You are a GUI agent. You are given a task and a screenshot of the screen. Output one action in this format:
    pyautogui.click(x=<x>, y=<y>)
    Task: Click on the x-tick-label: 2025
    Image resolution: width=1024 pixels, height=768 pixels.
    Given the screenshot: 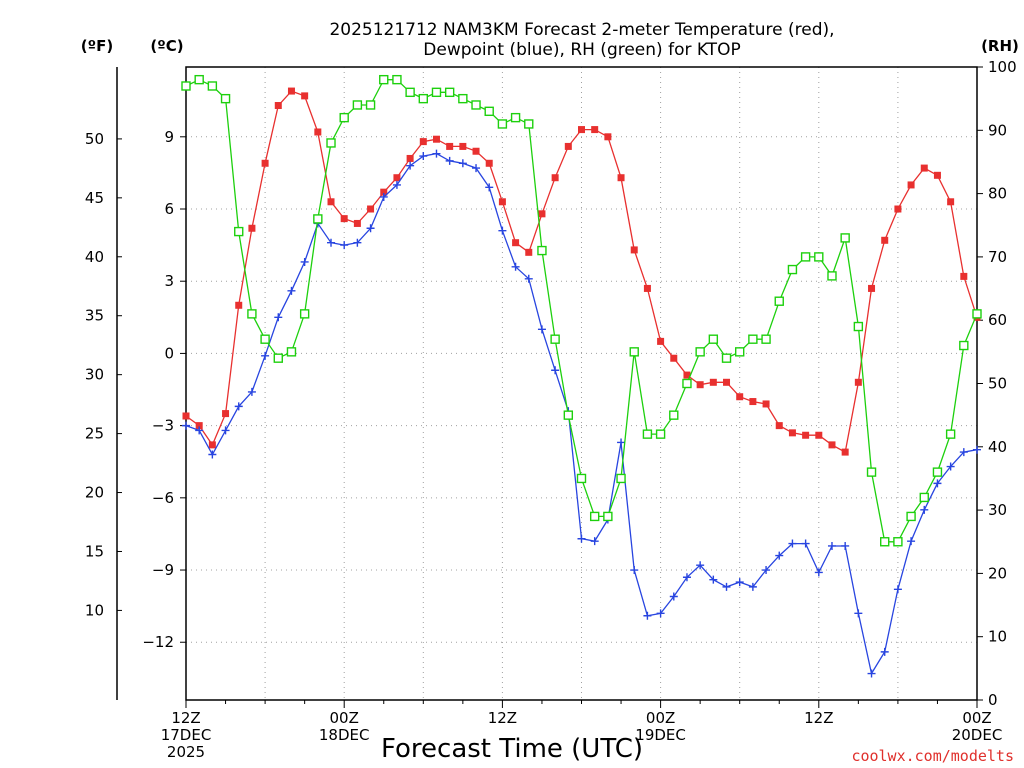 What is the action you would take?
    pyautogui.click(x=186, y=752)
    